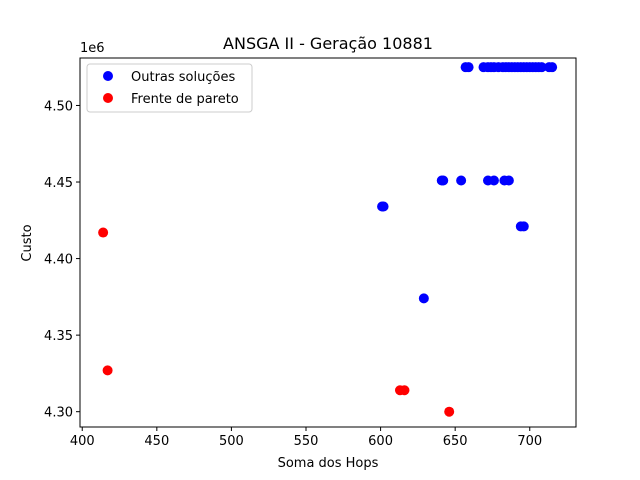 The width and height of the screenshot is (640, 480). What do you see at coordinates (108, 98) in the screenshot?
I see `legend-marker-pareto` at bounding box center [108, 98].